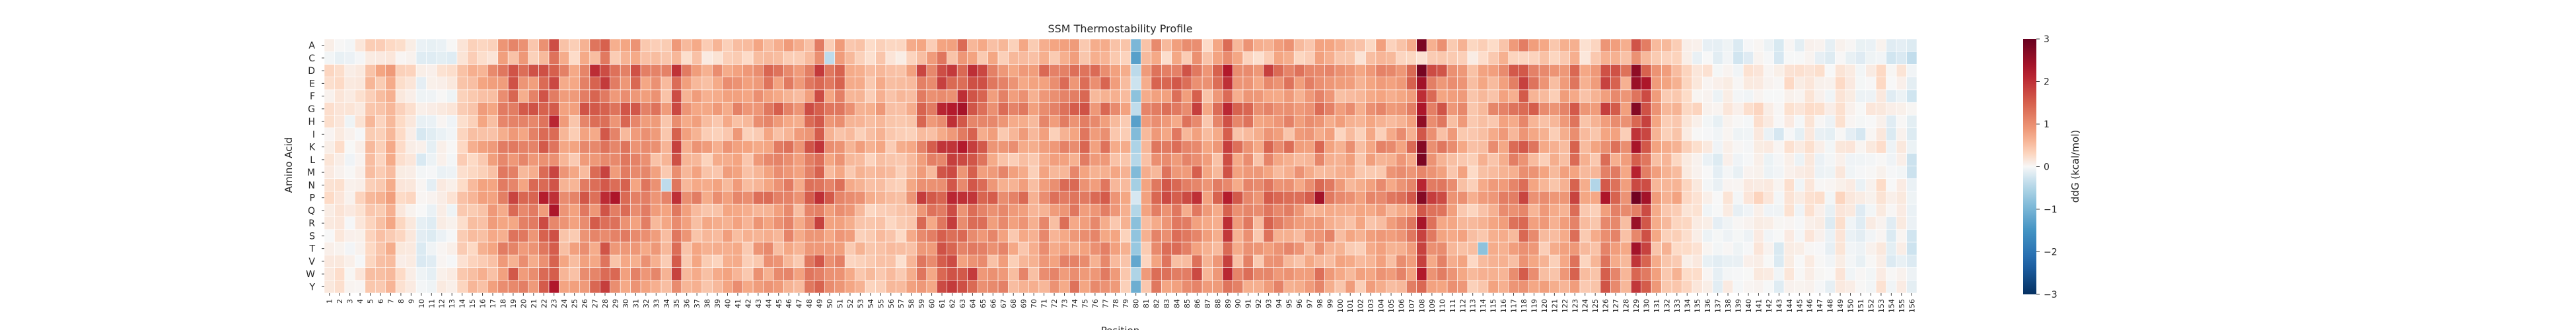  Describe the element at coordinates (402, 301) in the screenshot. I see `x-tick-label: 8` at that location.